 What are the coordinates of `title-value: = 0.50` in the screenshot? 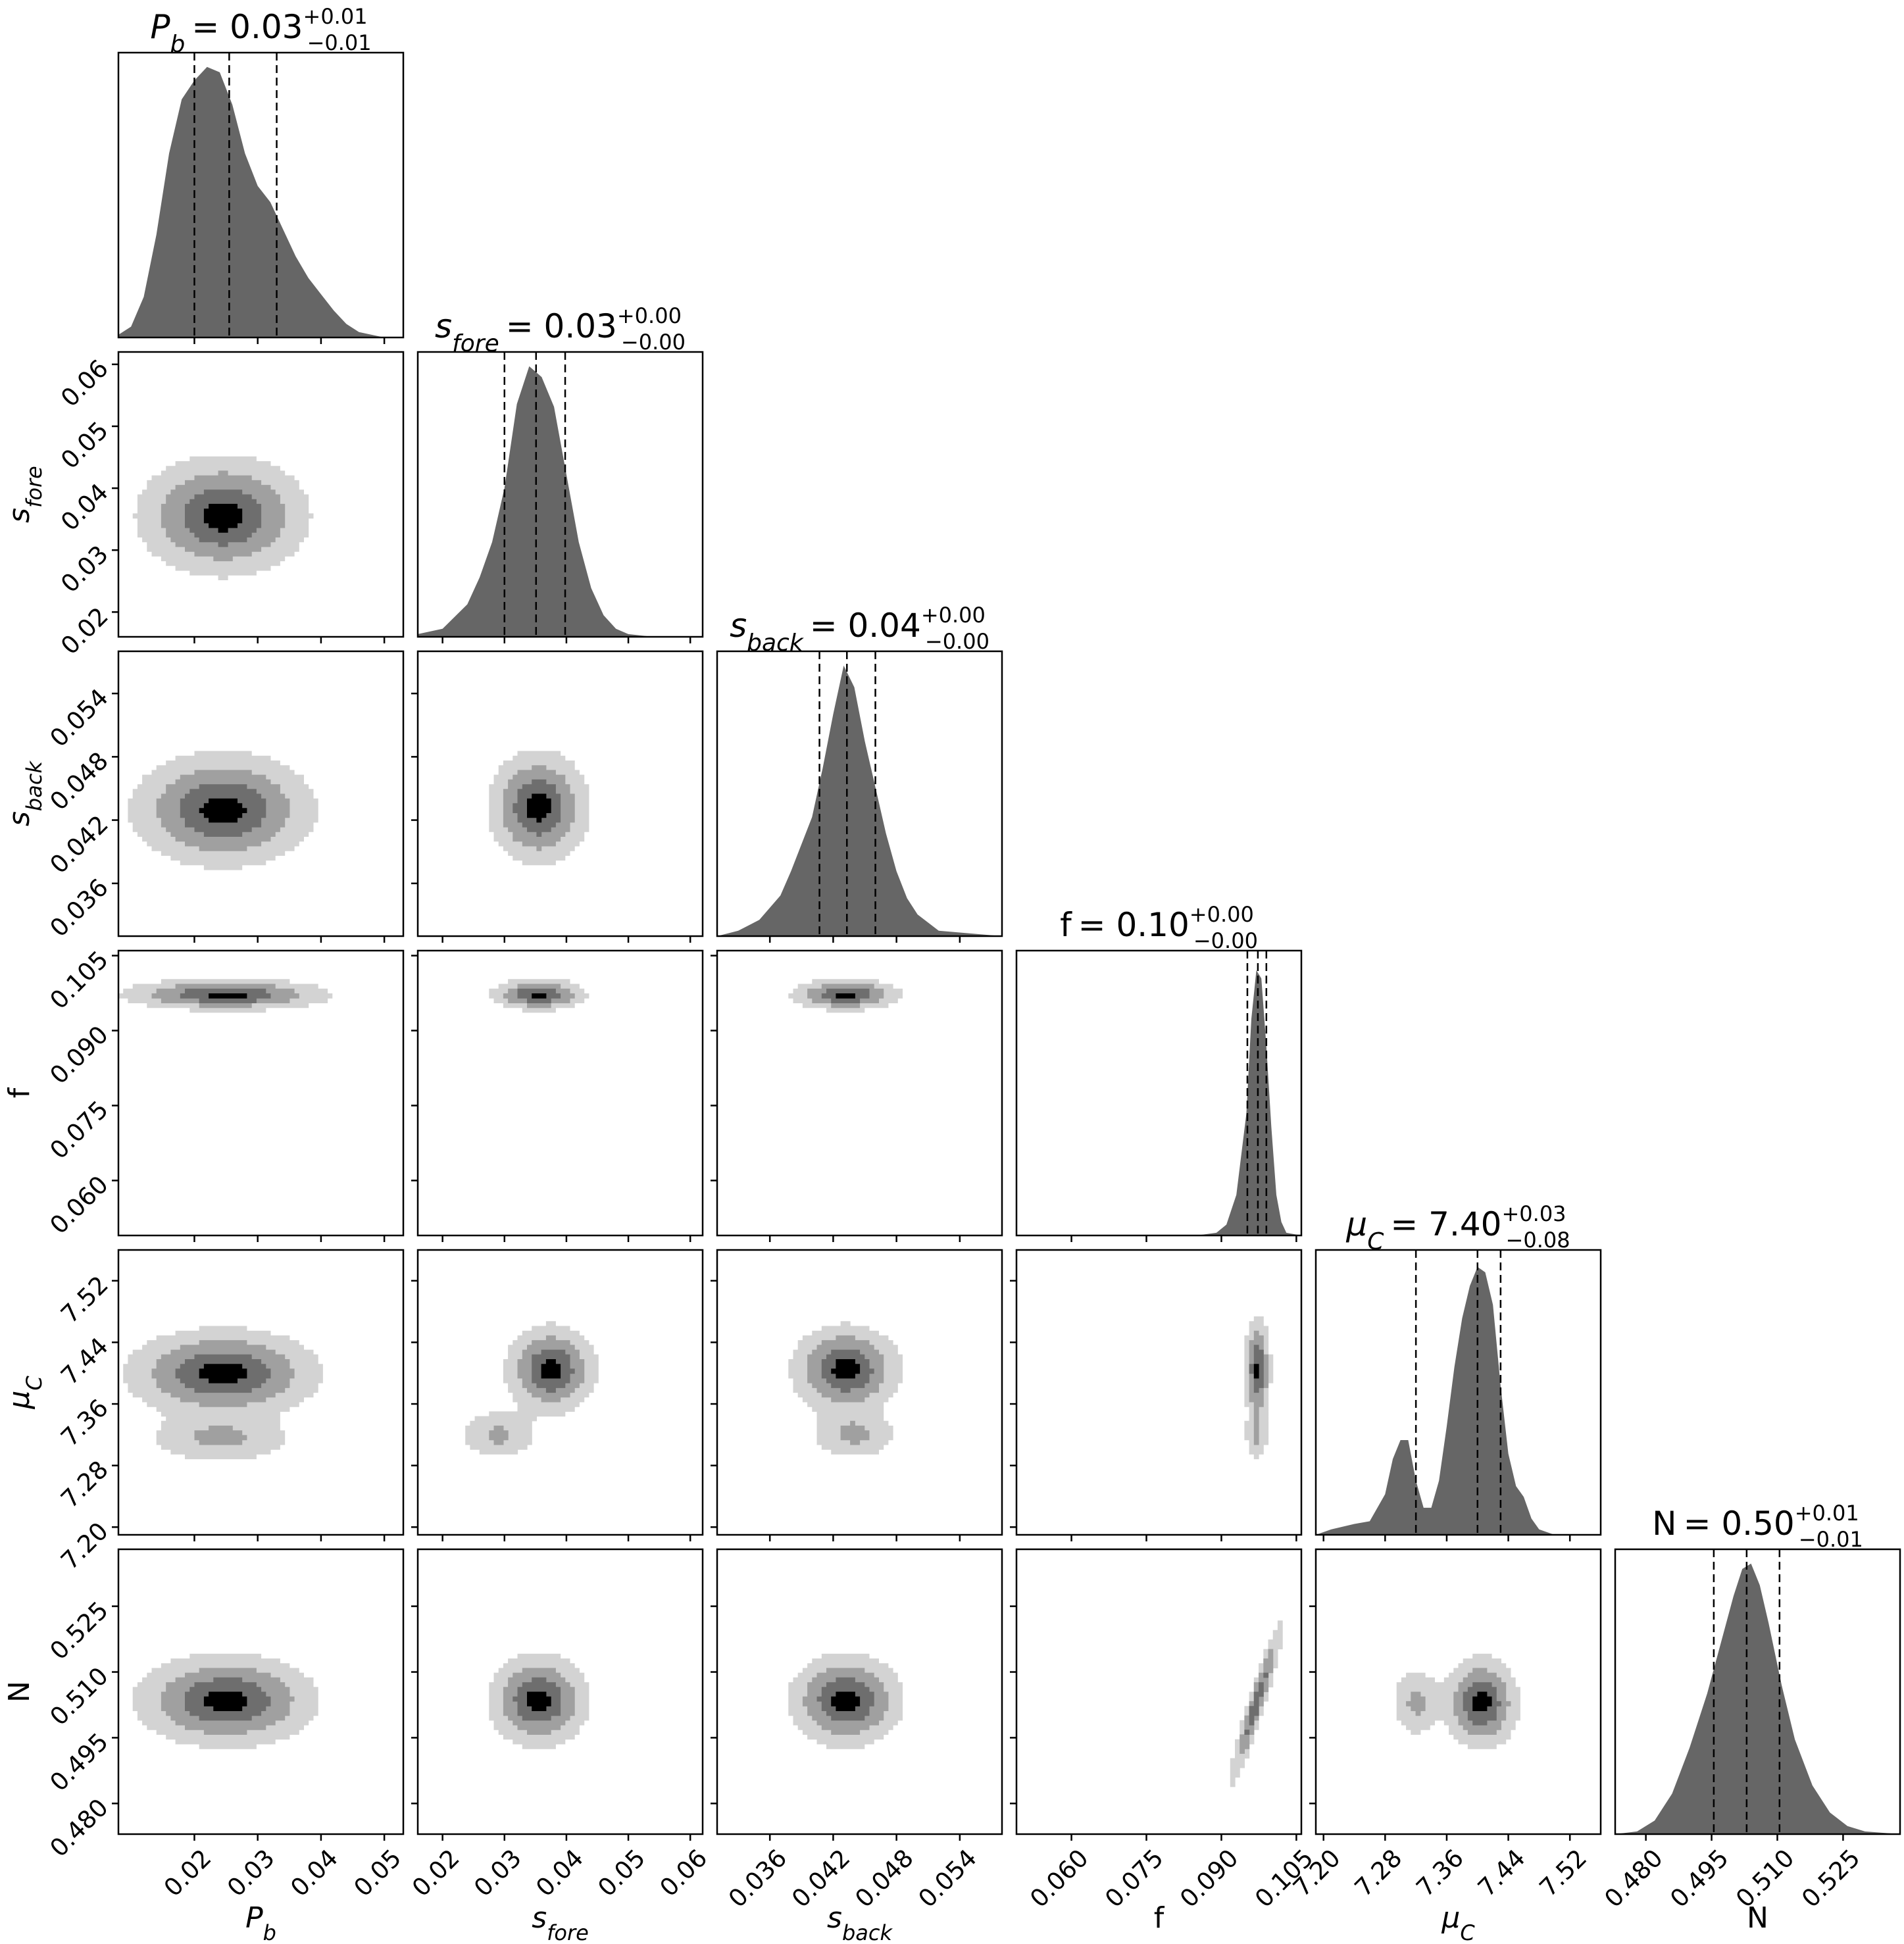 It's located at (1739, 1524).